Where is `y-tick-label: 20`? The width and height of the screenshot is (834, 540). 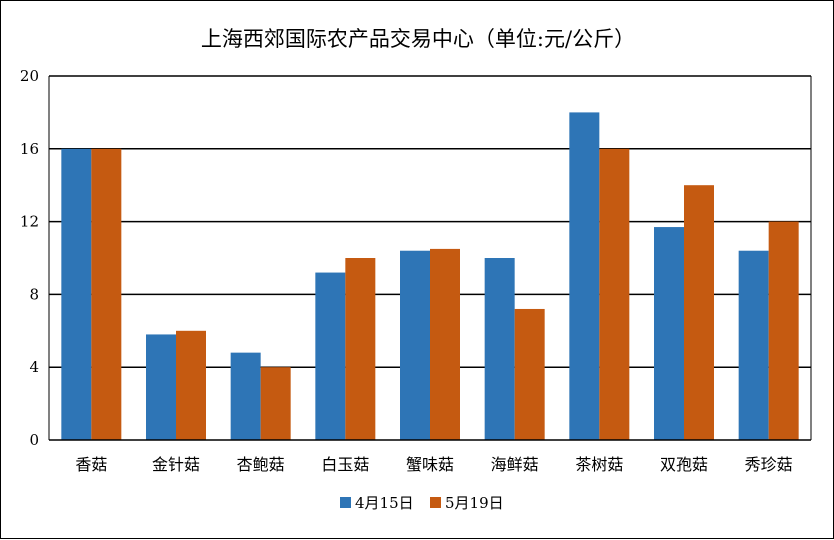 y-tick-label: 20 is located at coordinates (29, 76).